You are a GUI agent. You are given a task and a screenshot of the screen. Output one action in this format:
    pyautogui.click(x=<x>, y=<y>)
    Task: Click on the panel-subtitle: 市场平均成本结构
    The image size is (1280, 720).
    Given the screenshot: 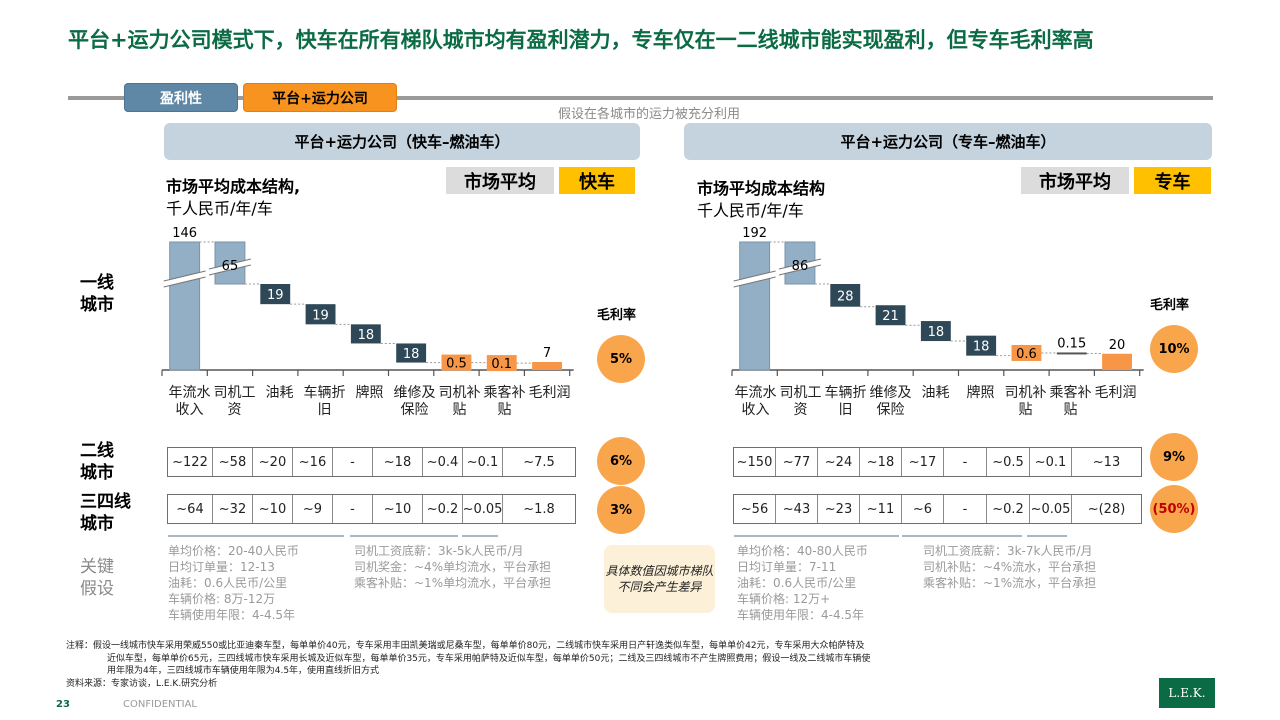 What is the action you would take?
    pyautogui.click(x=761, y=188)
    